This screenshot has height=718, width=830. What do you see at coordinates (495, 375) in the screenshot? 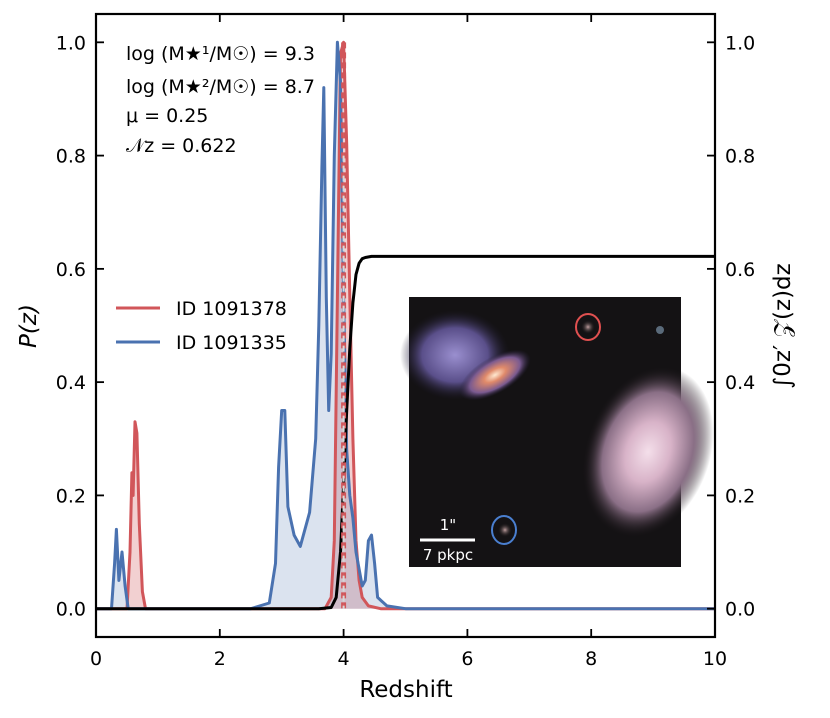
I see `inset-galaxy-small` at bounding box center [495, 375].